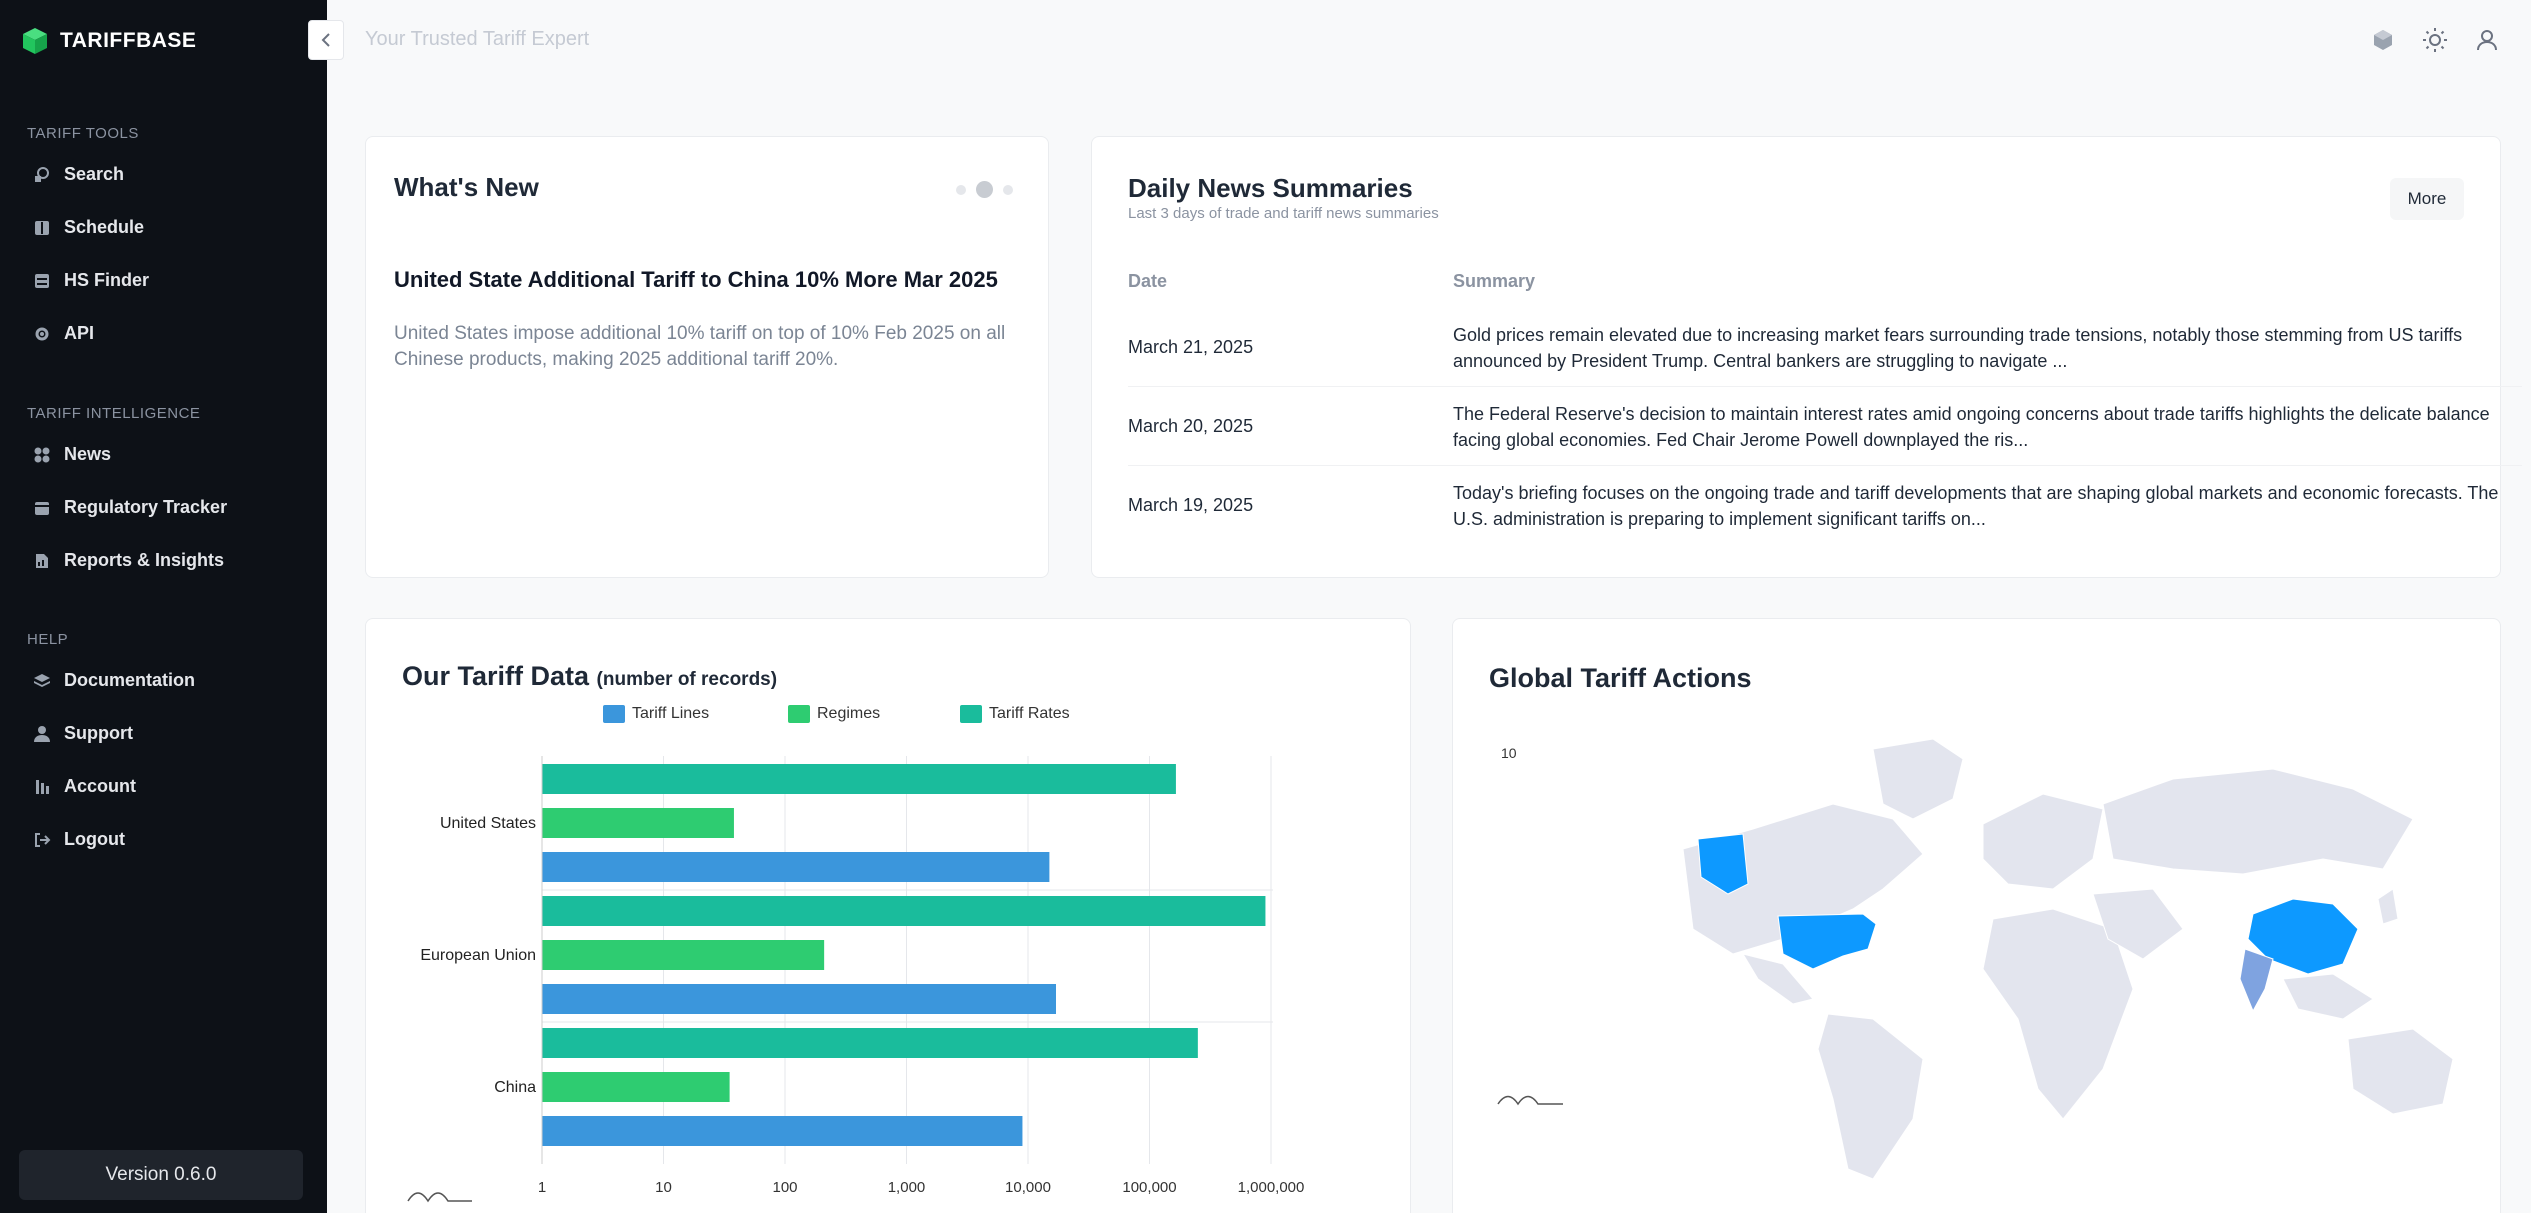 The width and height of the screenshot is (2531, 1213). Describe the element at coordinates (477, 39) in the screenshot. I see `app-tagline: Your Trusted Tariff Expert` at that location.